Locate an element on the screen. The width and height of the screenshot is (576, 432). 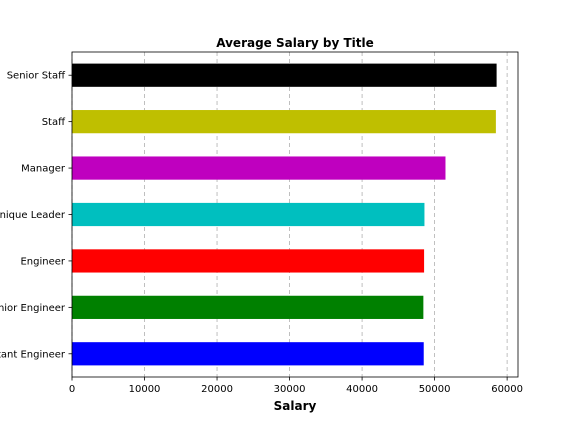
x-tick-label: 50000 is located at coordinates (435, 389).